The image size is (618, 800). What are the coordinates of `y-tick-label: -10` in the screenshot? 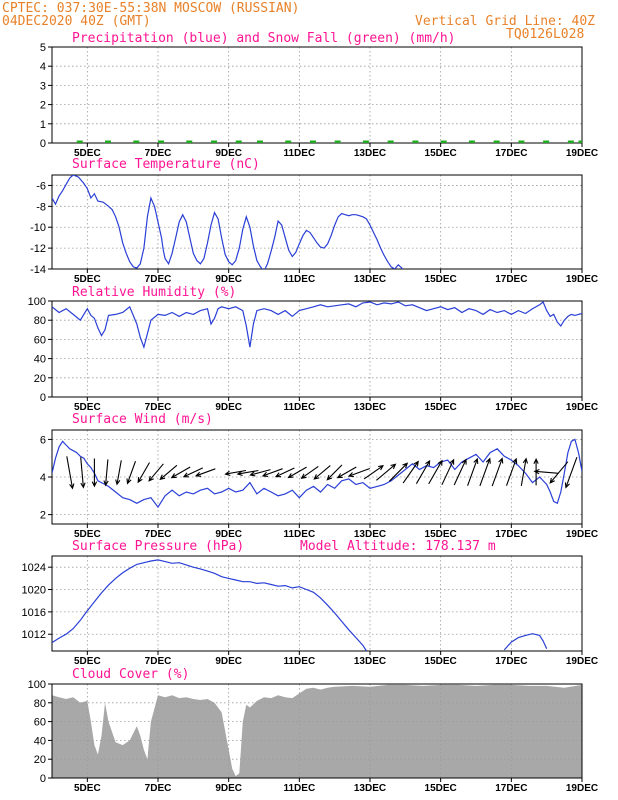 It's located at (38, 228).